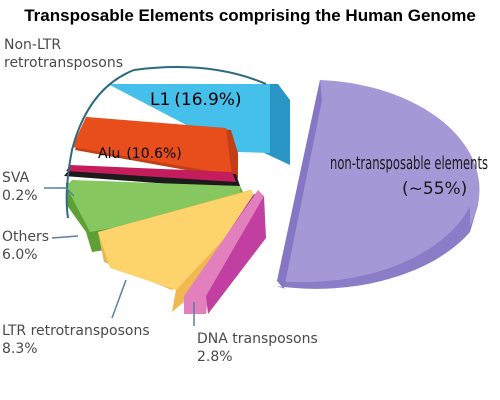 This screenshot has width=500, height=400. Describe the element at coordinates (207, 100) in the screenshot. I see `label-l1-value: (16.9%)` at that location.